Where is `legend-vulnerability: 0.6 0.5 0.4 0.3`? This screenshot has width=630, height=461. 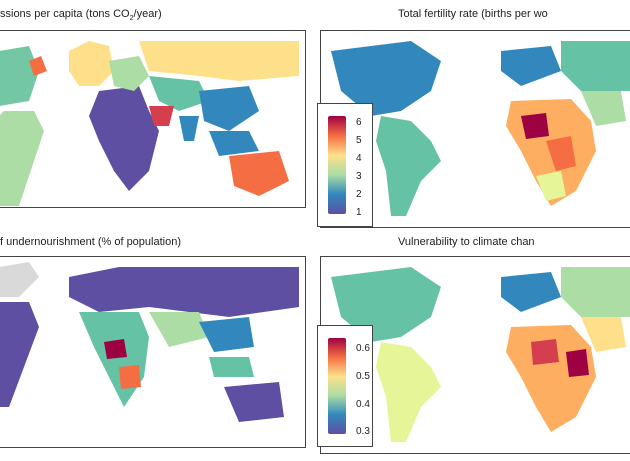 legend-vulnerability: 0.6 0.5 0.4 0.3 is located at coordinates (345, 386).